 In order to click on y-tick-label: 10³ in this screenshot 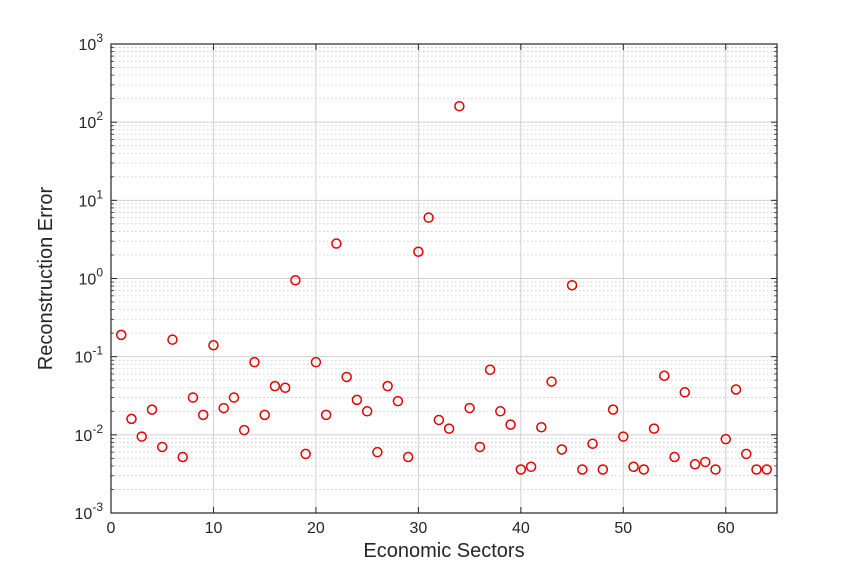, I will do `click(91, 42)`.